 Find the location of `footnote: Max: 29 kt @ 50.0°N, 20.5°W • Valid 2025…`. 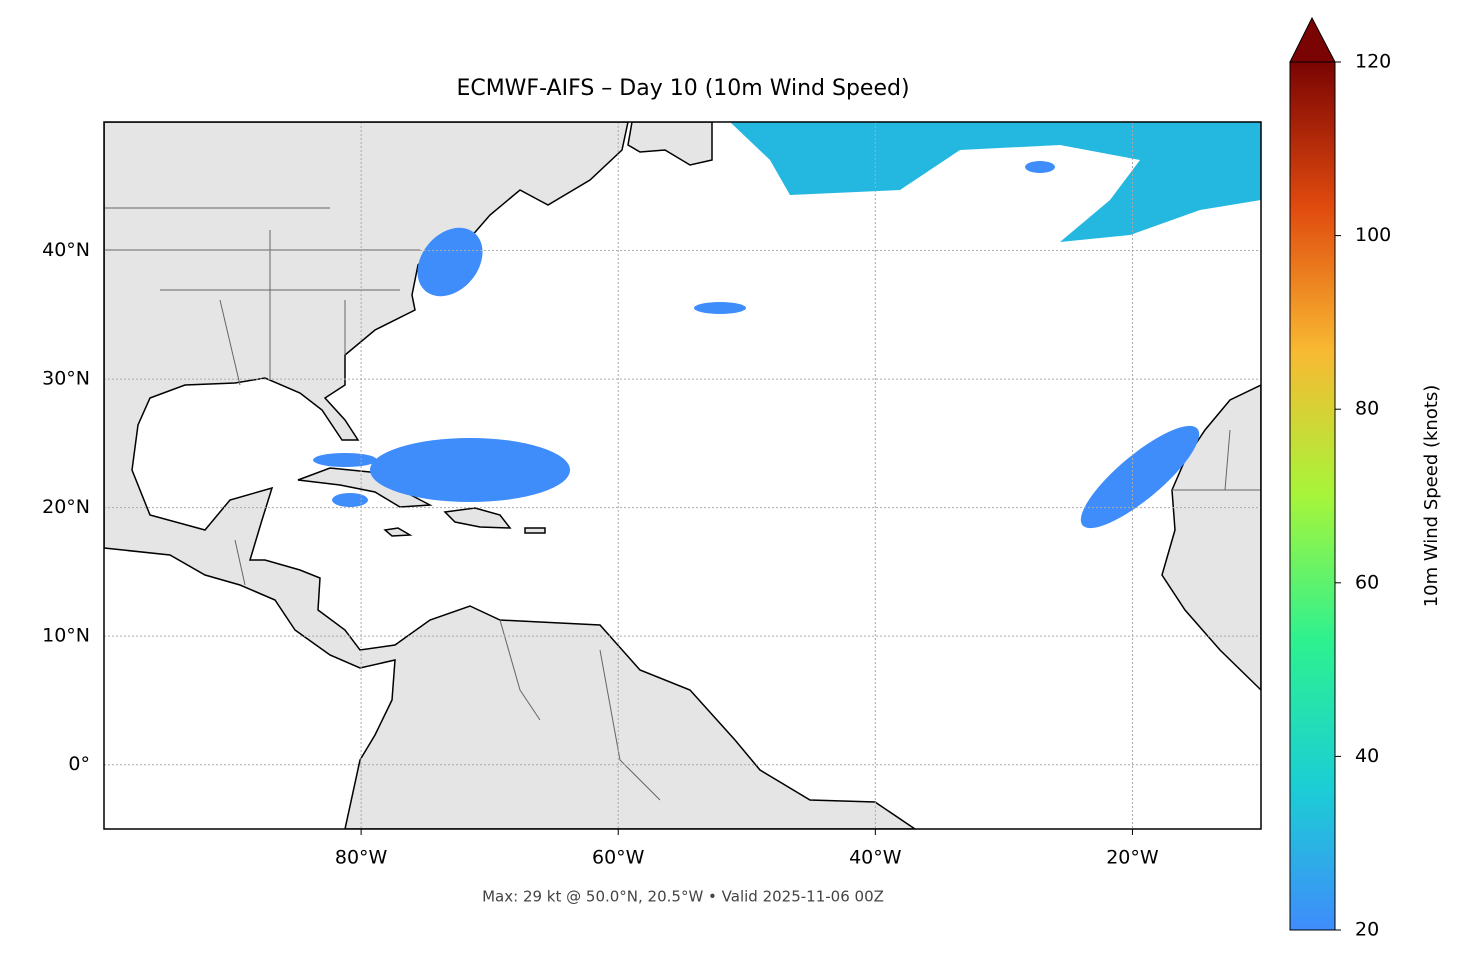

footnote: Max: 29 kt @ 50.0°N, 20.5°W • Valid 2025… is located at coordinates (683, 897).